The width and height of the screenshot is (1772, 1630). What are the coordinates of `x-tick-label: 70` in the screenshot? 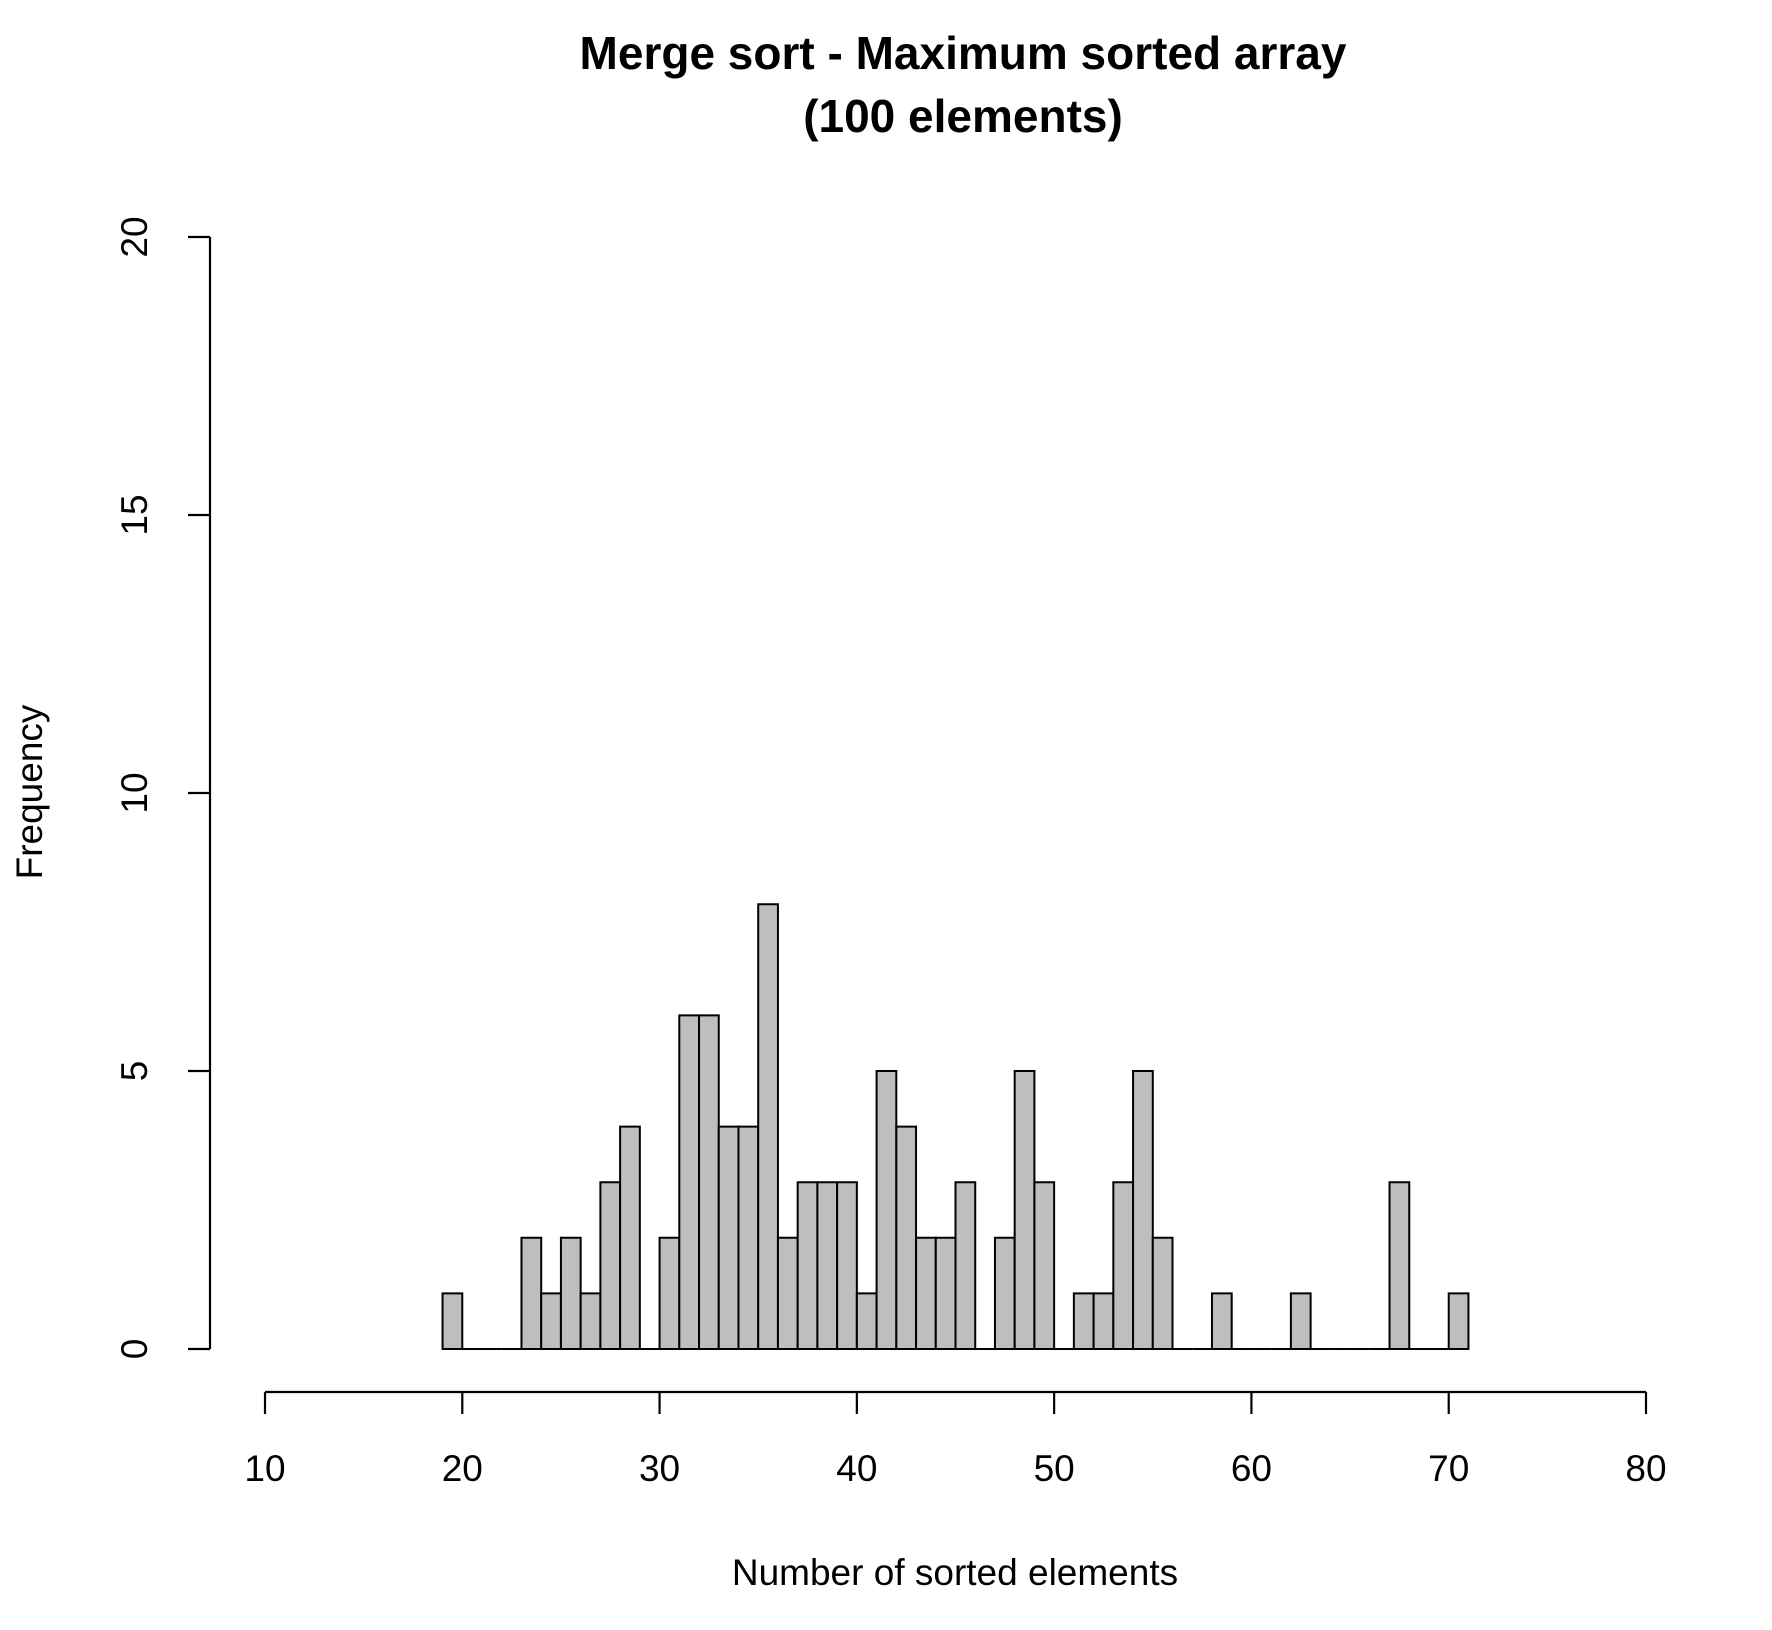 It's located at (1448, 1468).